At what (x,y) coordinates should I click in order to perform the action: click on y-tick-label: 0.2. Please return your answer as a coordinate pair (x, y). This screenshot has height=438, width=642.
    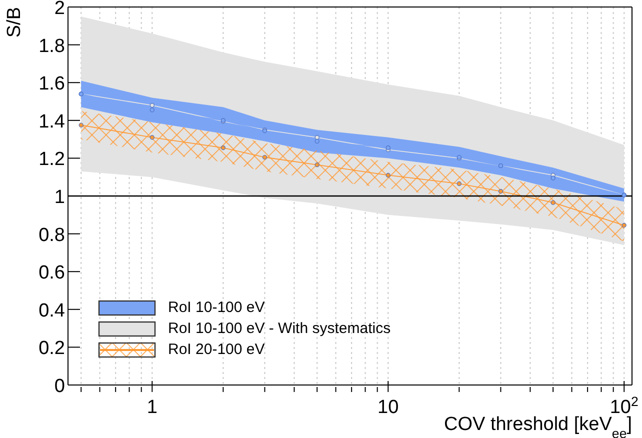
    Looking at the image, I should click on (51, 349).